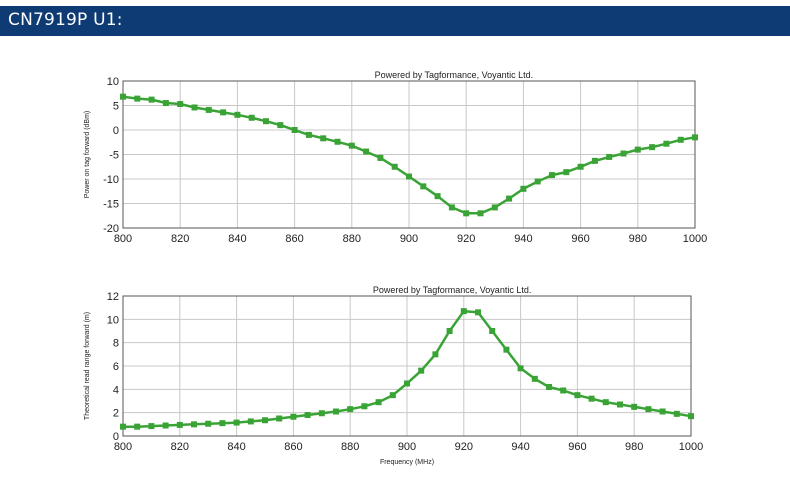 The width and height of the screenshot is (790, 500). What do you see at coordinates (116, 390) in the screenshot?
I see `y-tick-label: 4` at bounding box center [116, 390].